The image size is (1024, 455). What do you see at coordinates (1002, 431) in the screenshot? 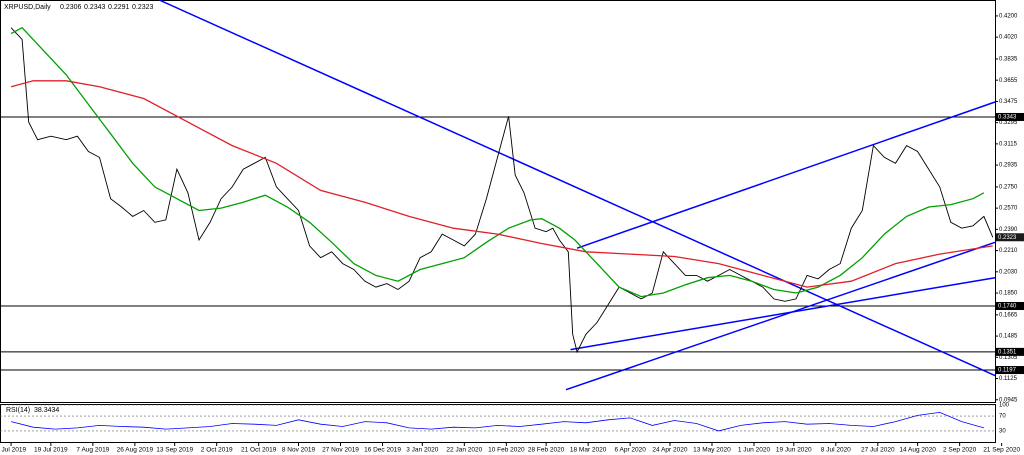
I see `rsi-tick-label: 30` at bounding box center [1002, 431].